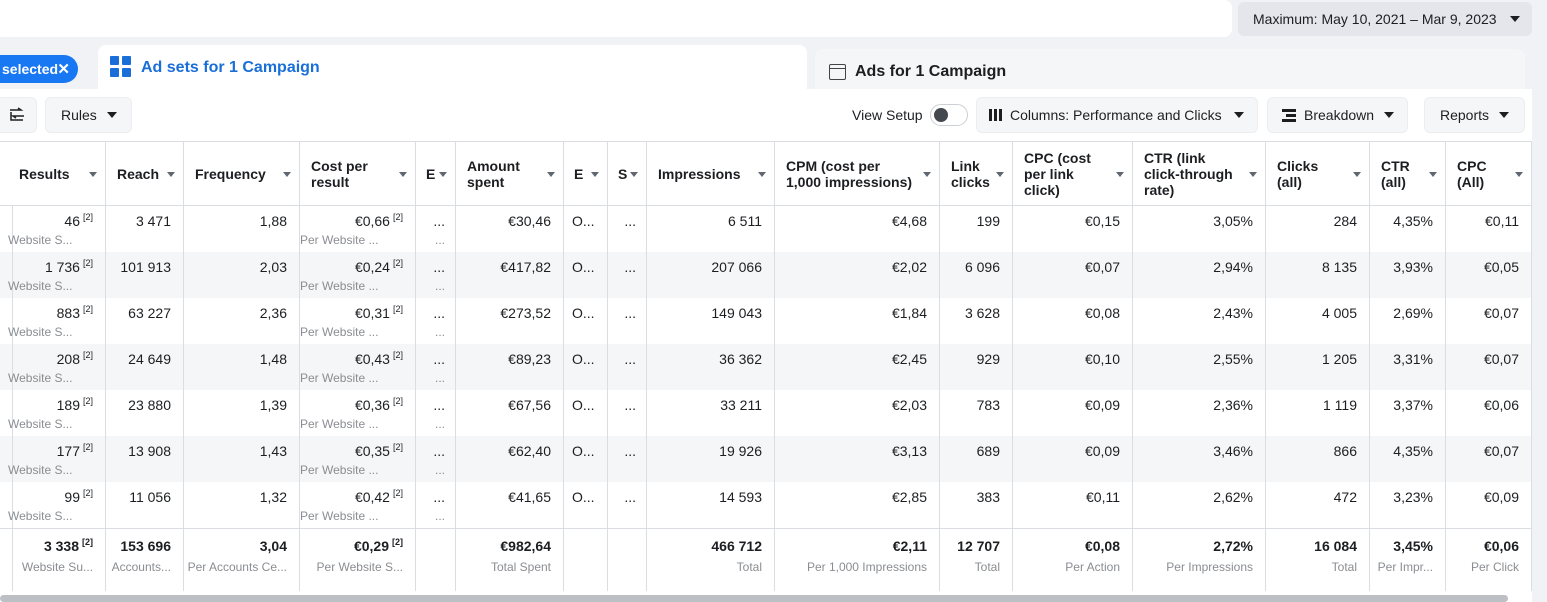 The height and width of the screenshot is (602, 1547). Describe the element at coordinates (616, 18) in the screenshot. I see `search-filter-bar` at that location.